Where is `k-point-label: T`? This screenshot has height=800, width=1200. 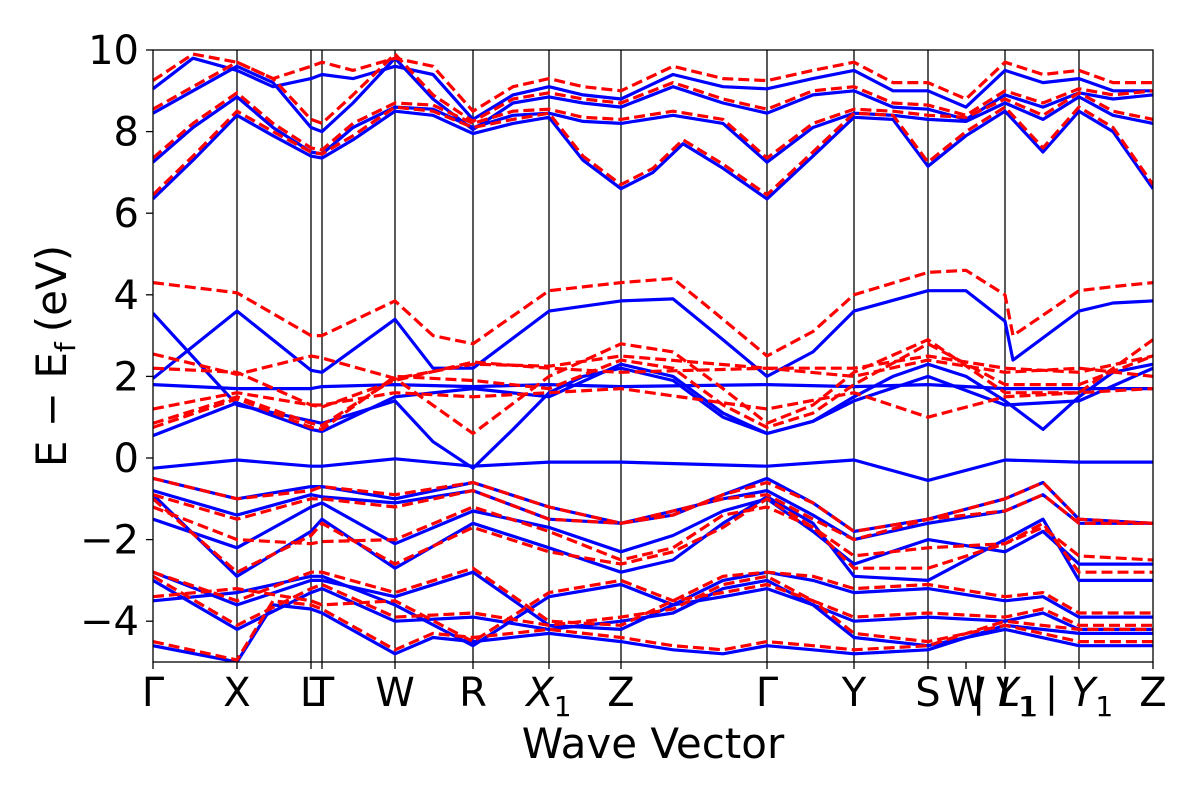 k-point-label: T is located at coordinates (322, 693).